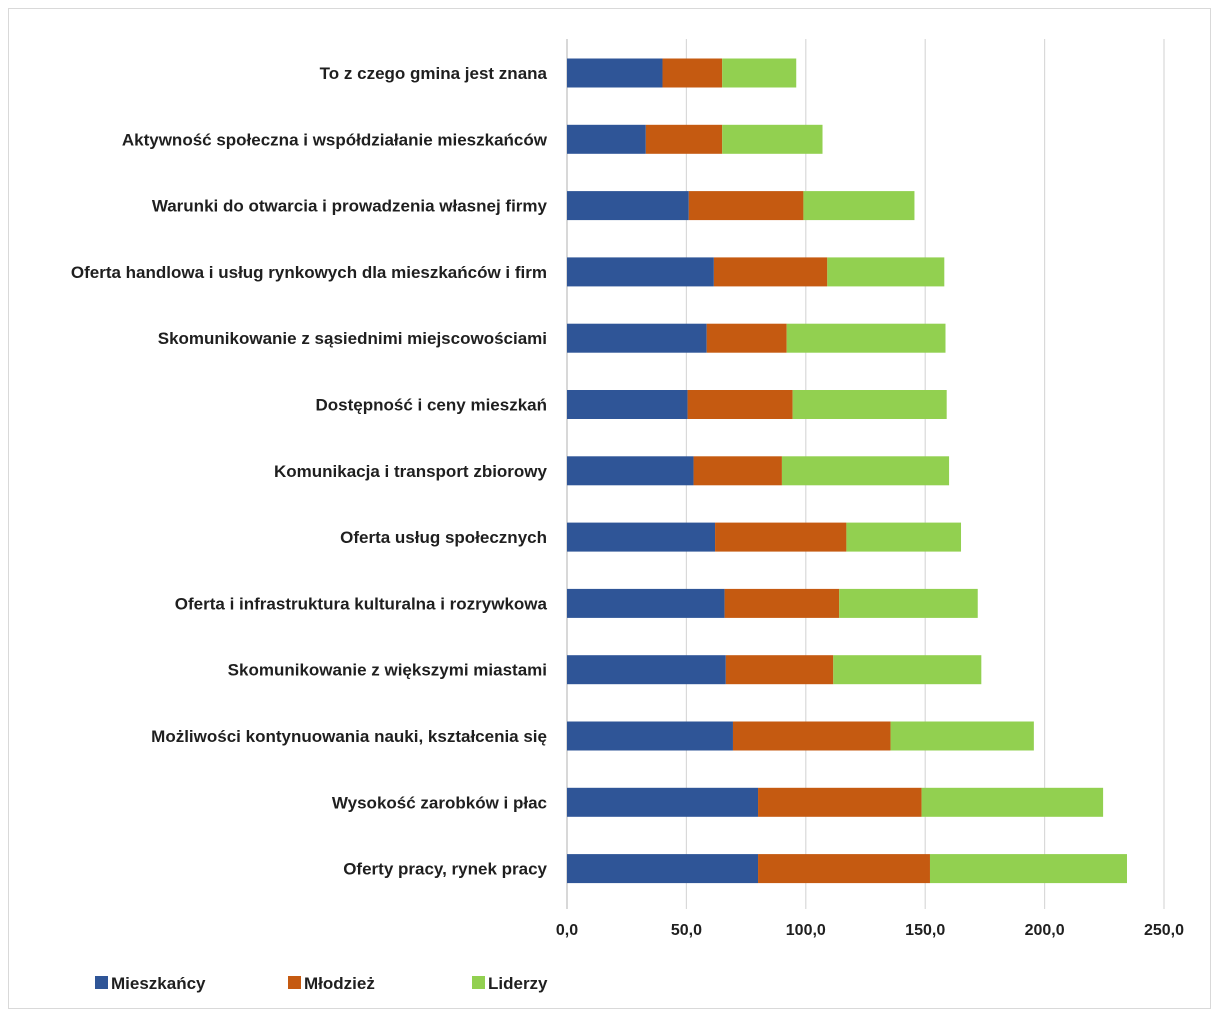 Image resolution: width=1212 pixels, height=1010 pixels. Describe the element at coordinates (158, 983) in the screenshot. I see `legend-label: Mieszkańcy` at that location.